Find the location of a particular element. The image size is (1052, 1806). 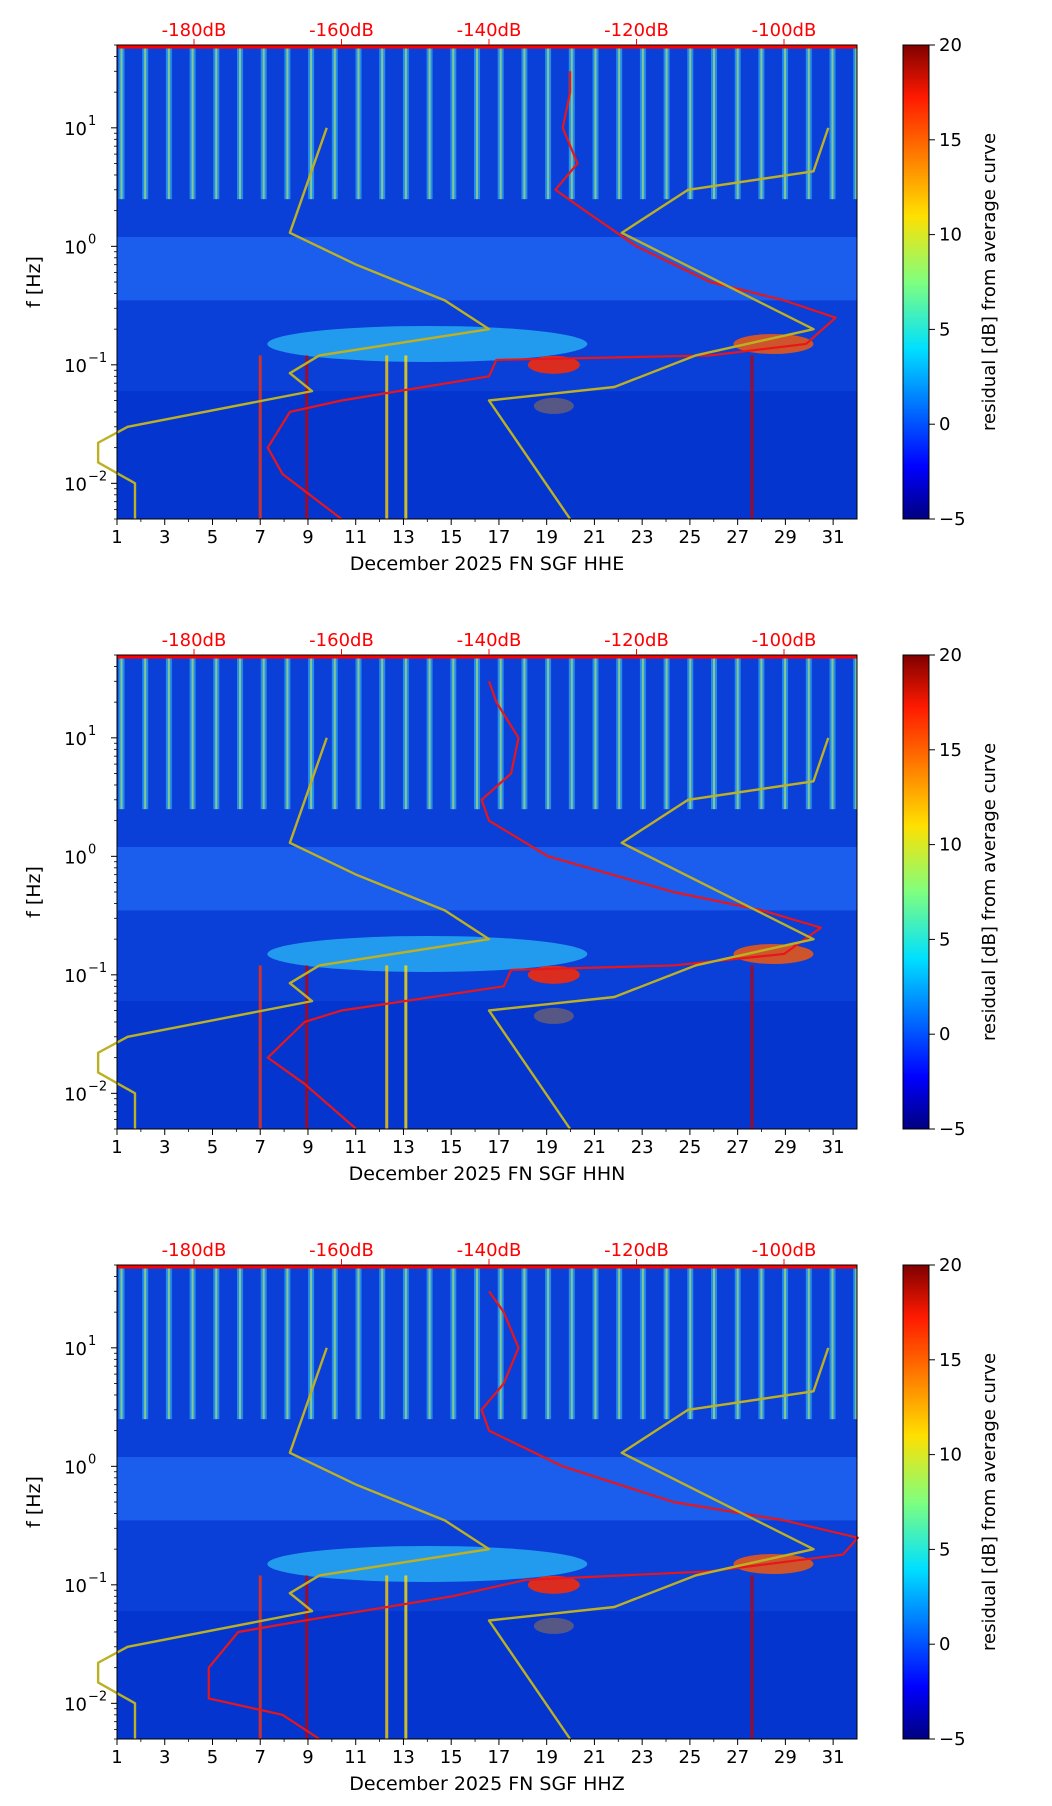

microseism-band is located at coordinates (487, 878).